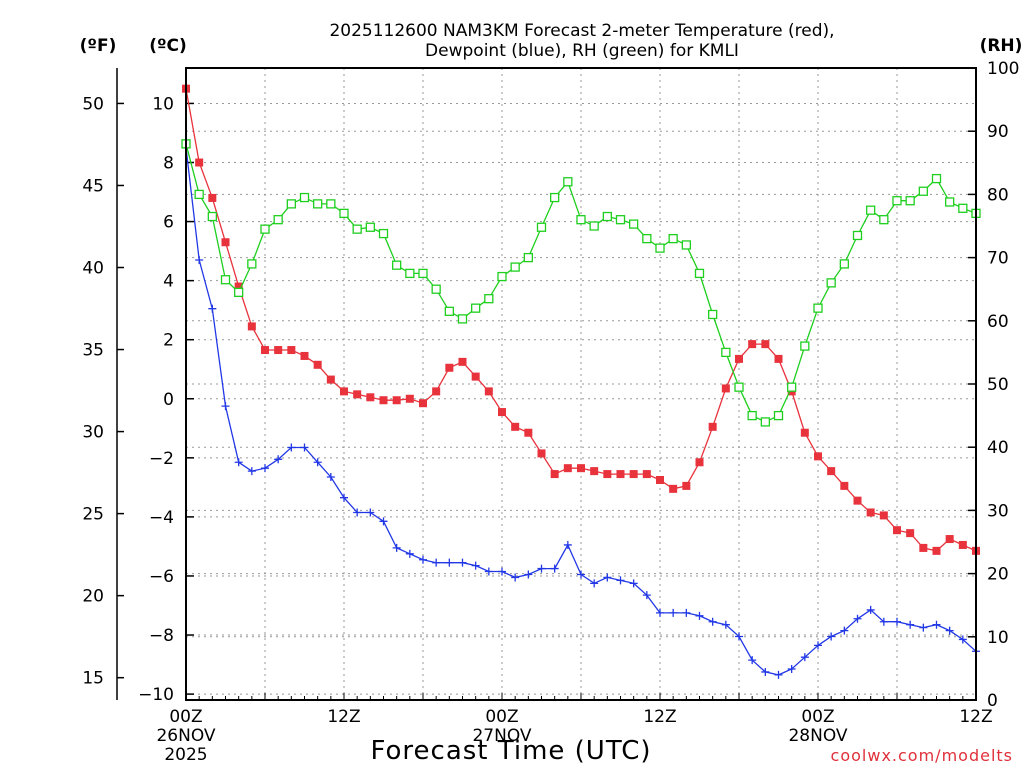 This screenshot has height=768, width=1024. Describe the element at coordinates (922, 755) in the screenshot. I see `credit-link: coolwx.com/modelts` at that location.